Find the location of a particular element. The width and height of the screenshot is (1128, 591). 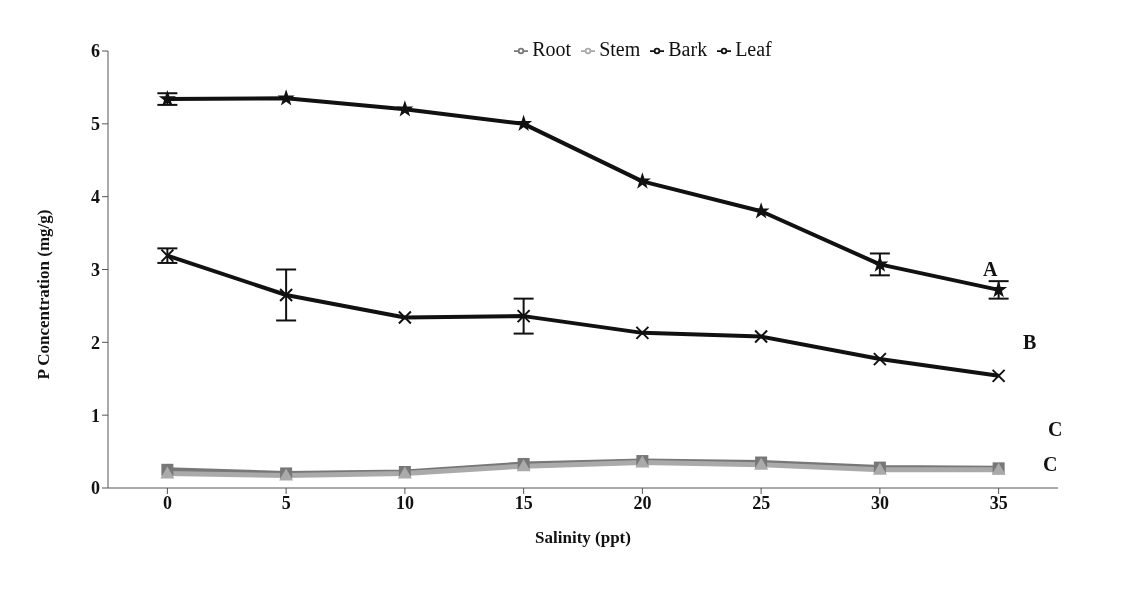

x-axis-title: Salinity (ppt) is located at coordinates (583, 537).